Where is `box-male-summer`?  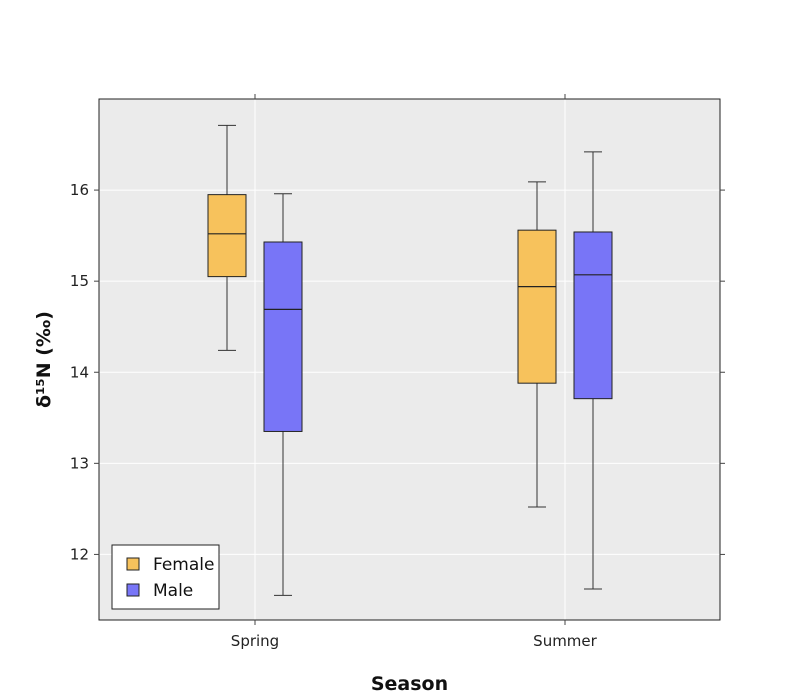
box-male-summer is located at coordinates (593, 370).